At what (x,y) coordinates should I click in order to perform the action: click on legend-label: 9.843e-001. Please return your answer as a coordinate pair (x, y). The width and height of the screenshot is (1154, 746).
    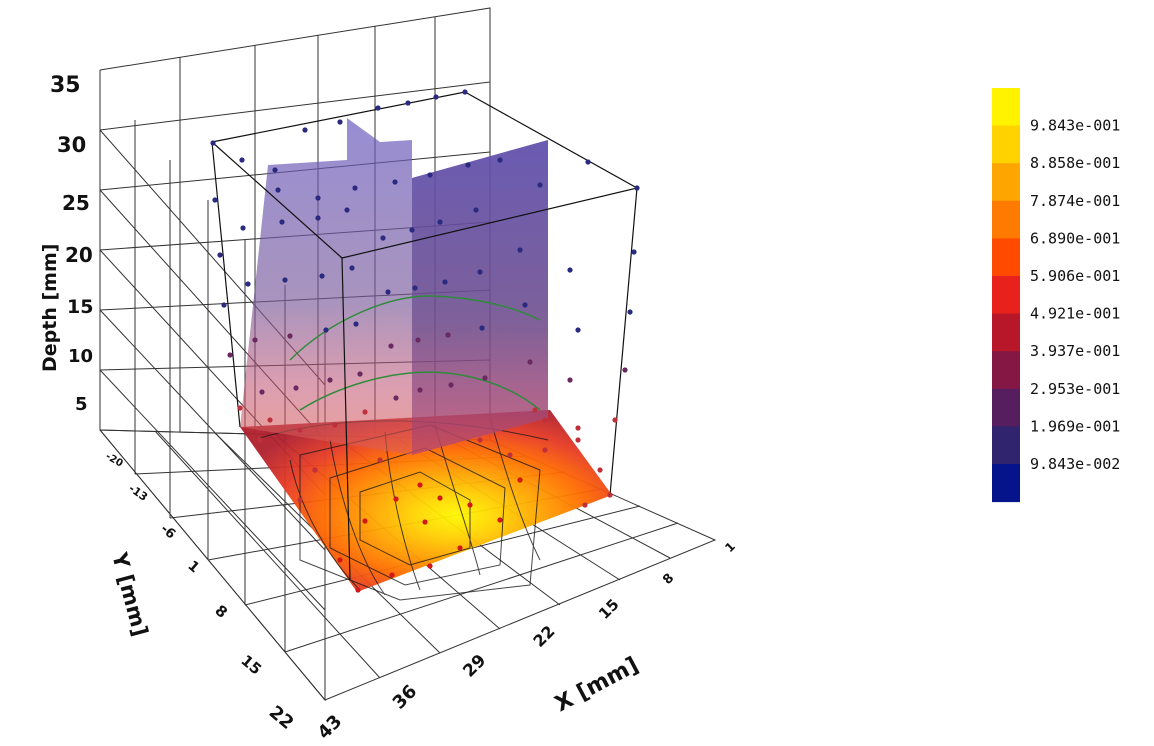
    Looking at the image, I should click on (1075, 126).